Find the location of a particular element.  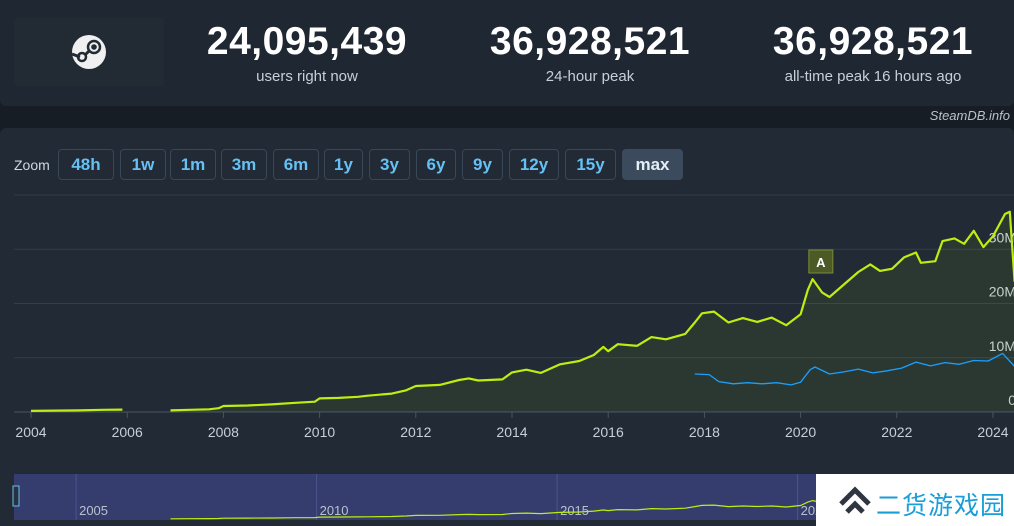

stat-label: users right now is located at coordinates (307, 76).